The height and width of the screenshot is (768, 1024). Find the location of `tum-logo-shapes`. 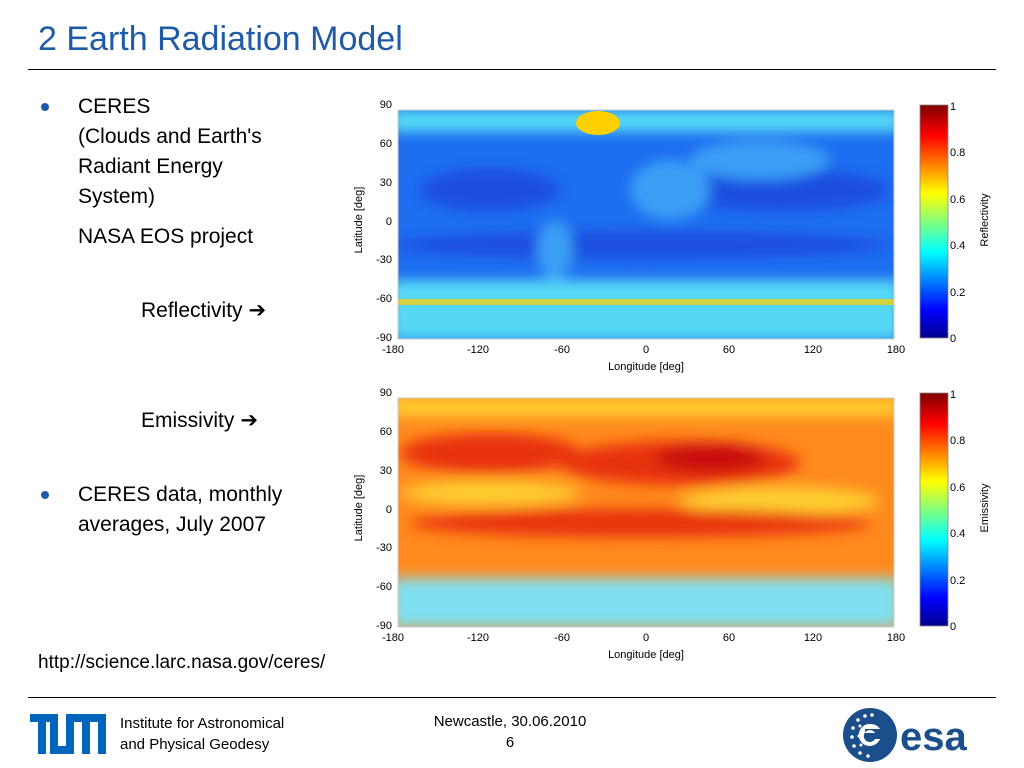

tum-logo-shapes is located at coordinates (68, 734).